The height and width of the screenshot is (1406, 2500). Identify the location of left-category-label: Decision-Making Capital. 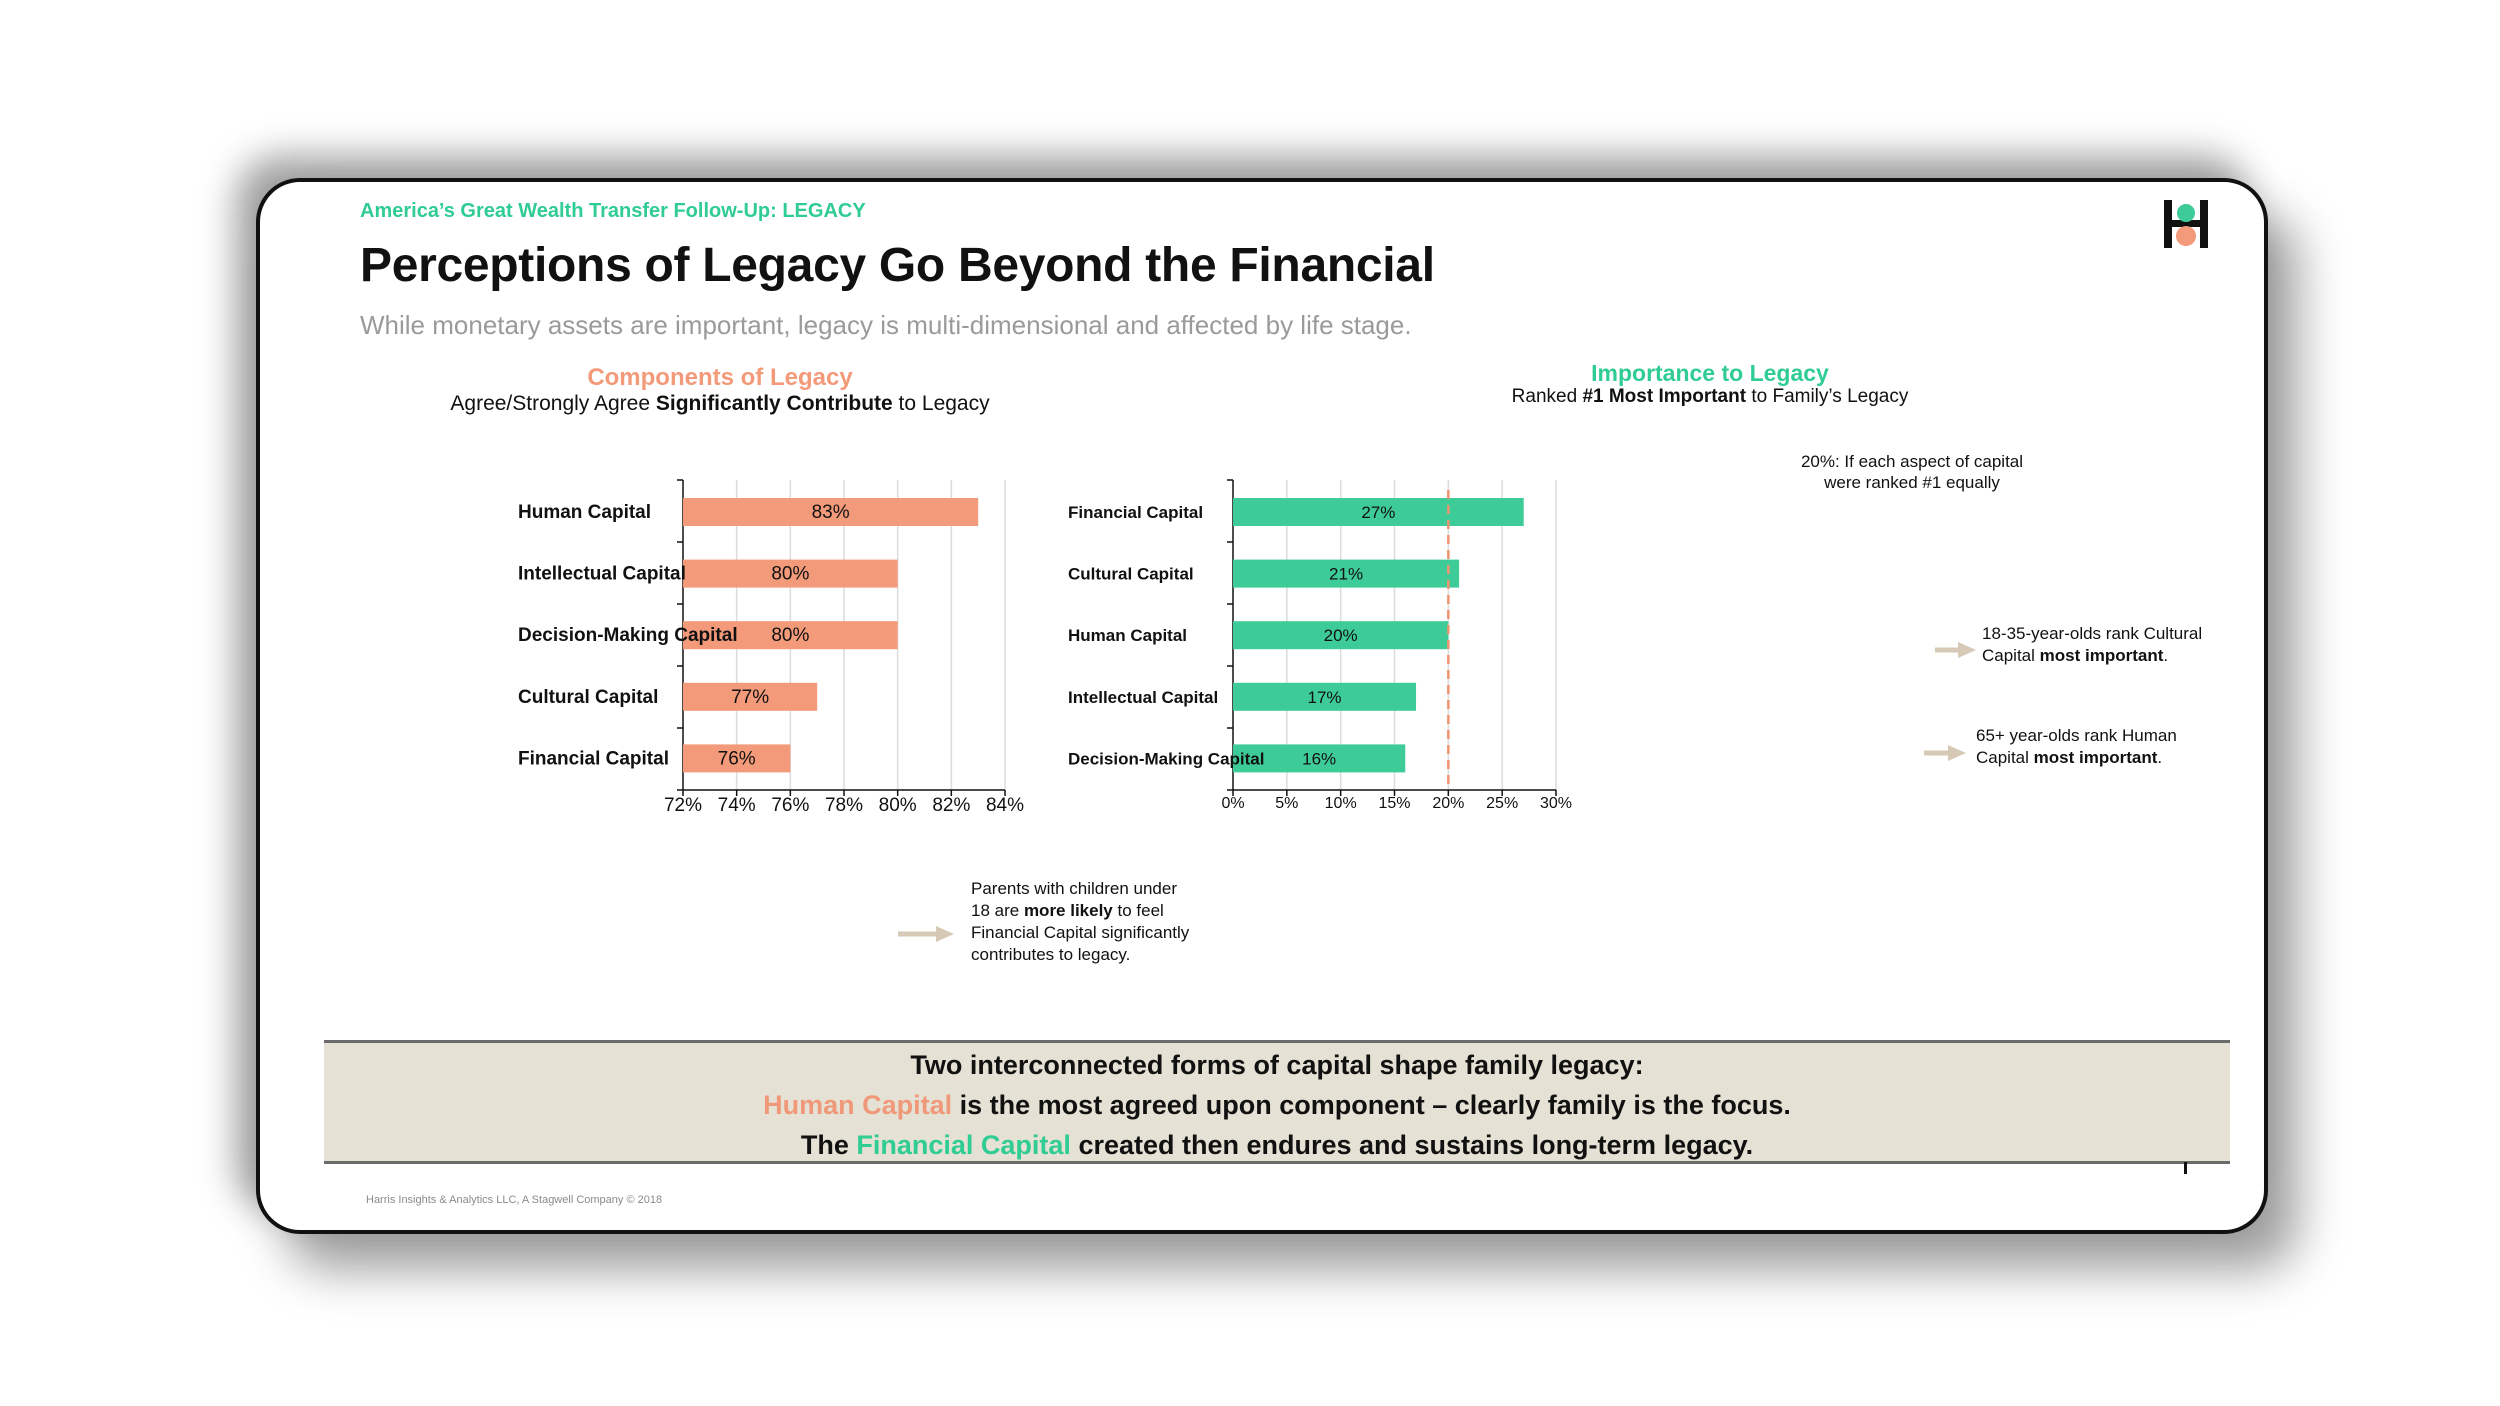
(628, 635).